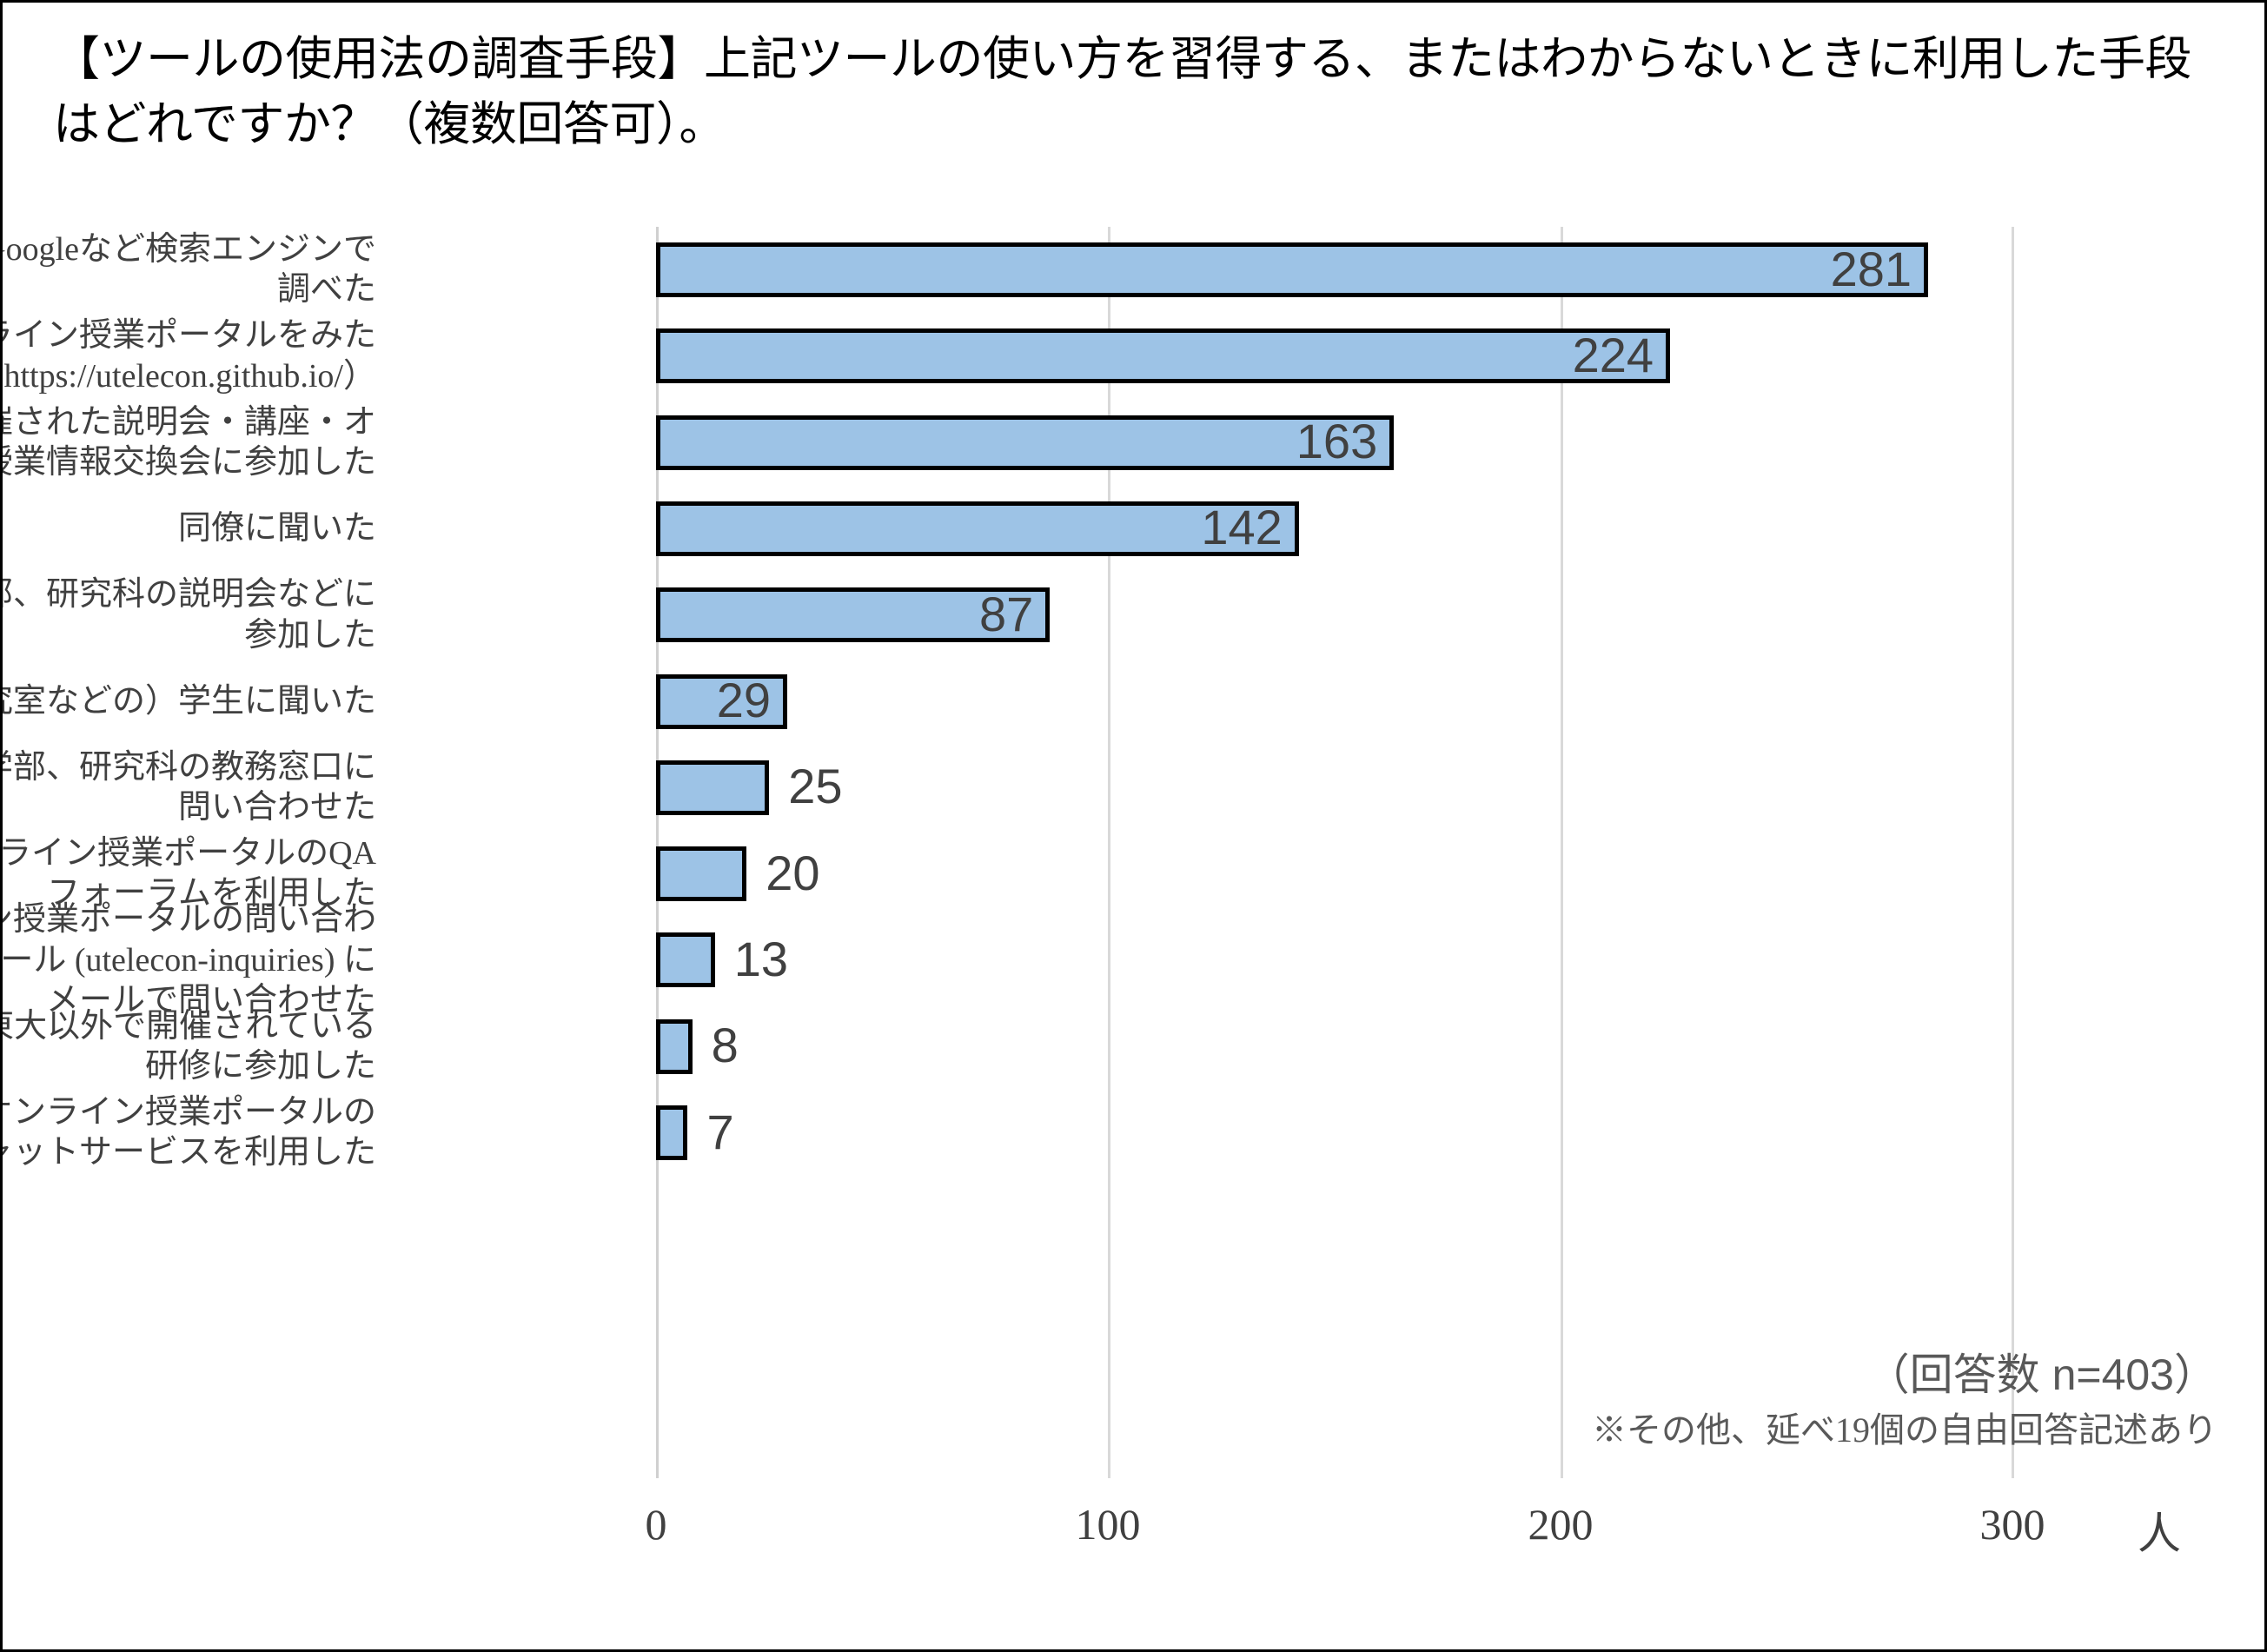  I want to click on category-label-line: せメール (utelecon-inquiries) に, so click(188, 960).